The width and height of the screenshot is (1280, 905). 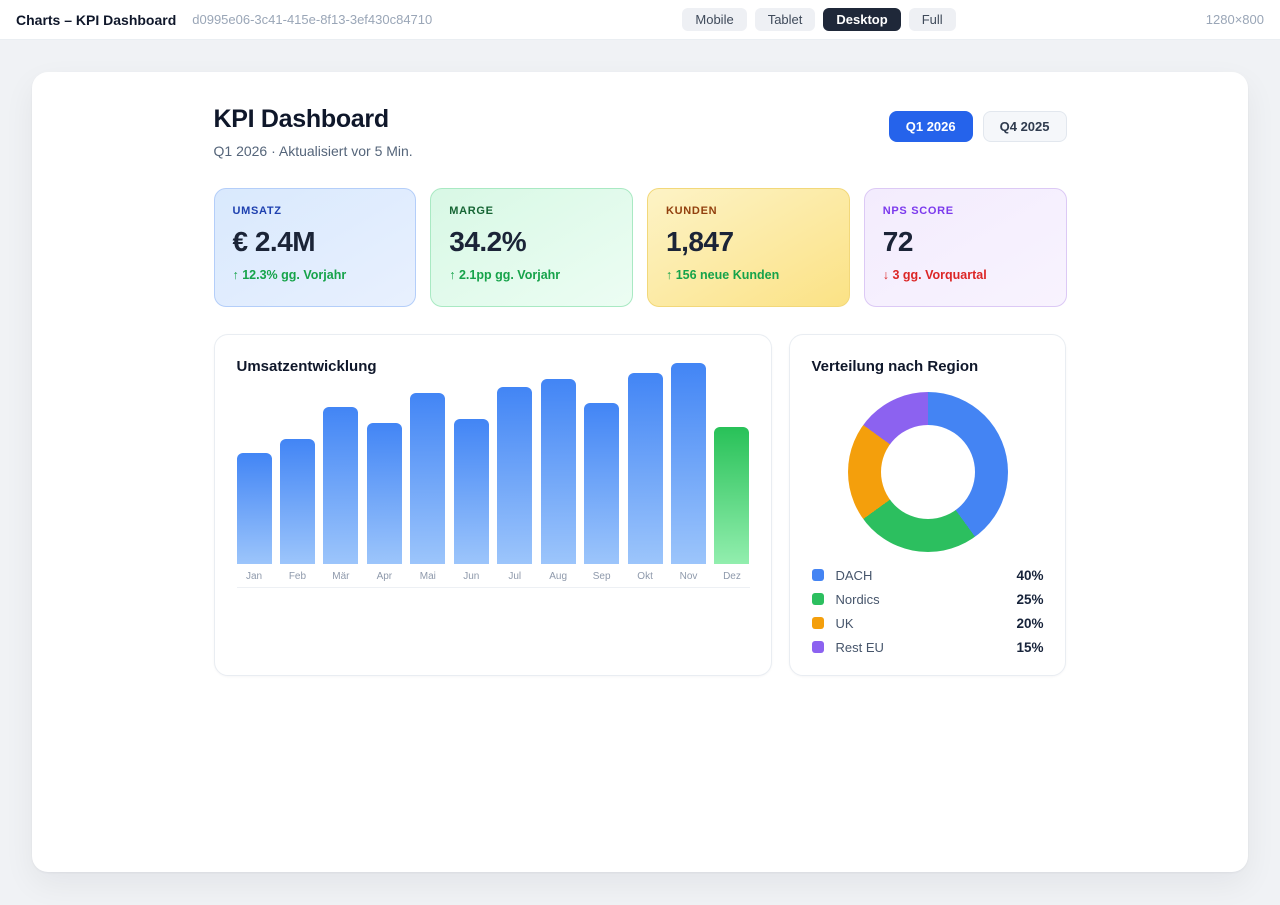 What do you see at coordinates (692, 211) in the screenshot?
I see `kpi-label: KUNDEN` at bounding box center [692, 211].